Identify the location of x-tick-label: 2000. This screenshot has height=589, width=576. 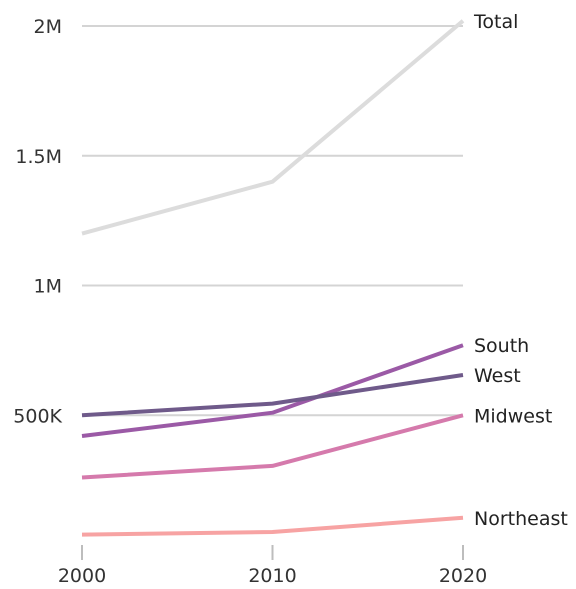
(82, 576).